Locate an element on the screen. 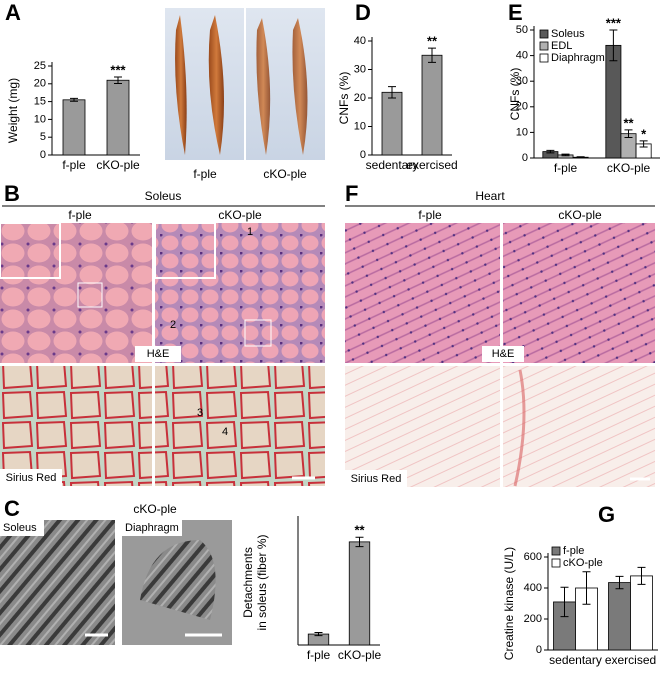 The image size is (664, 677). panel-title: Heart is located at coordinates (490, 196).